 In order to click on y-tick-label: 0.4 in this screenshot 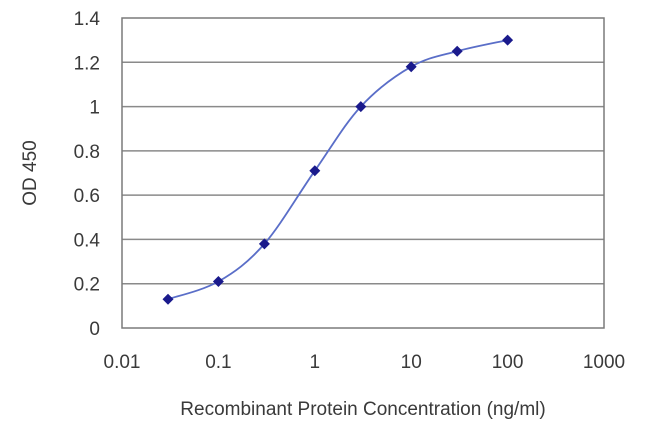, I will do `click(87, 240)`.